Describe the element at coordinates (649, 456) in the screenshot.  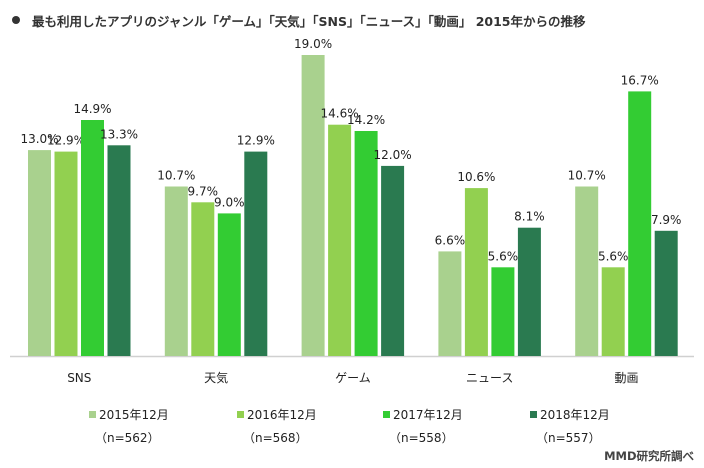
I see `source-credit: MMD研究所調べ` at that location.